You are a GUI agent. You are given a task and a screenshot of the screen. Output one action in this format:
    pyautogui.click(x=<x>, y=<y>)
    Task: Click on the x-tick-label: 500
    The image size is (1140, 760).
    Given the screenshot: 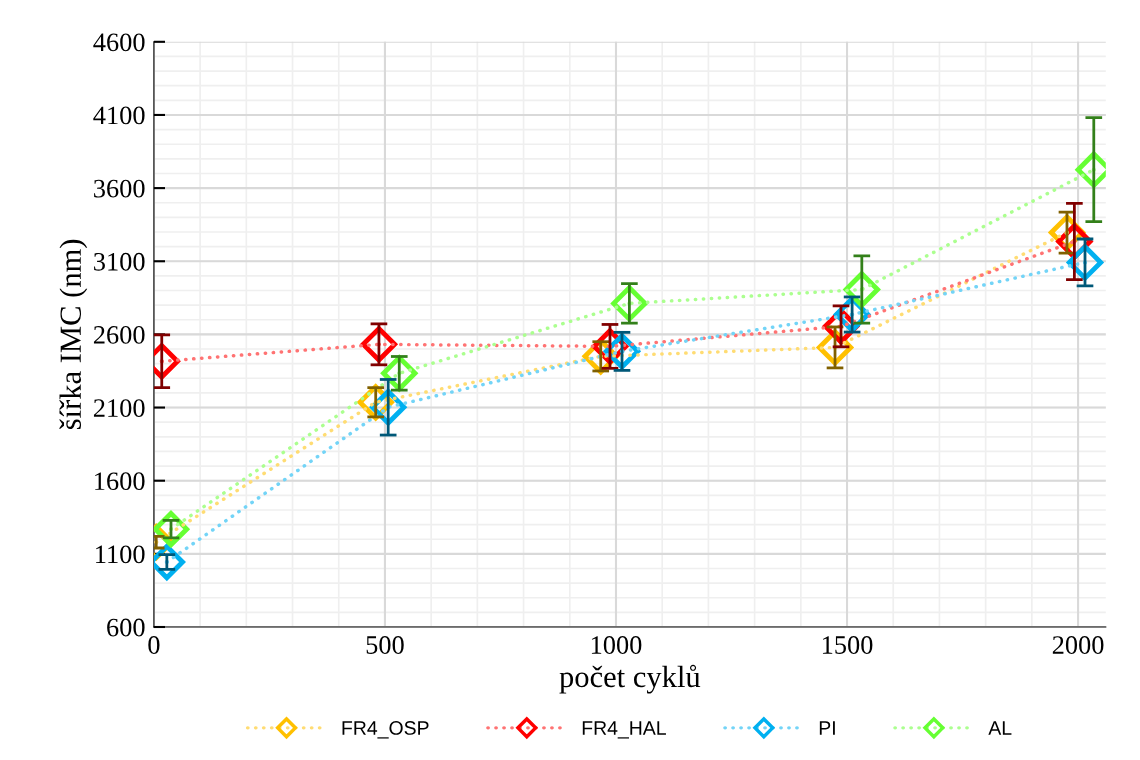 What is the action you would take?
    pyautogui.click(x=385, y=645)
    